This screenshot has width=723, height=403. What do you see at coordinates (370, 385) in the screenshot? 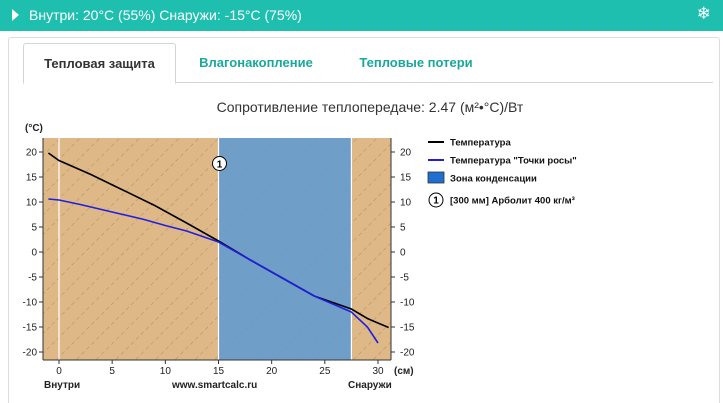
I see `outside-label: Снаружи` at bounding box center [370, 385].